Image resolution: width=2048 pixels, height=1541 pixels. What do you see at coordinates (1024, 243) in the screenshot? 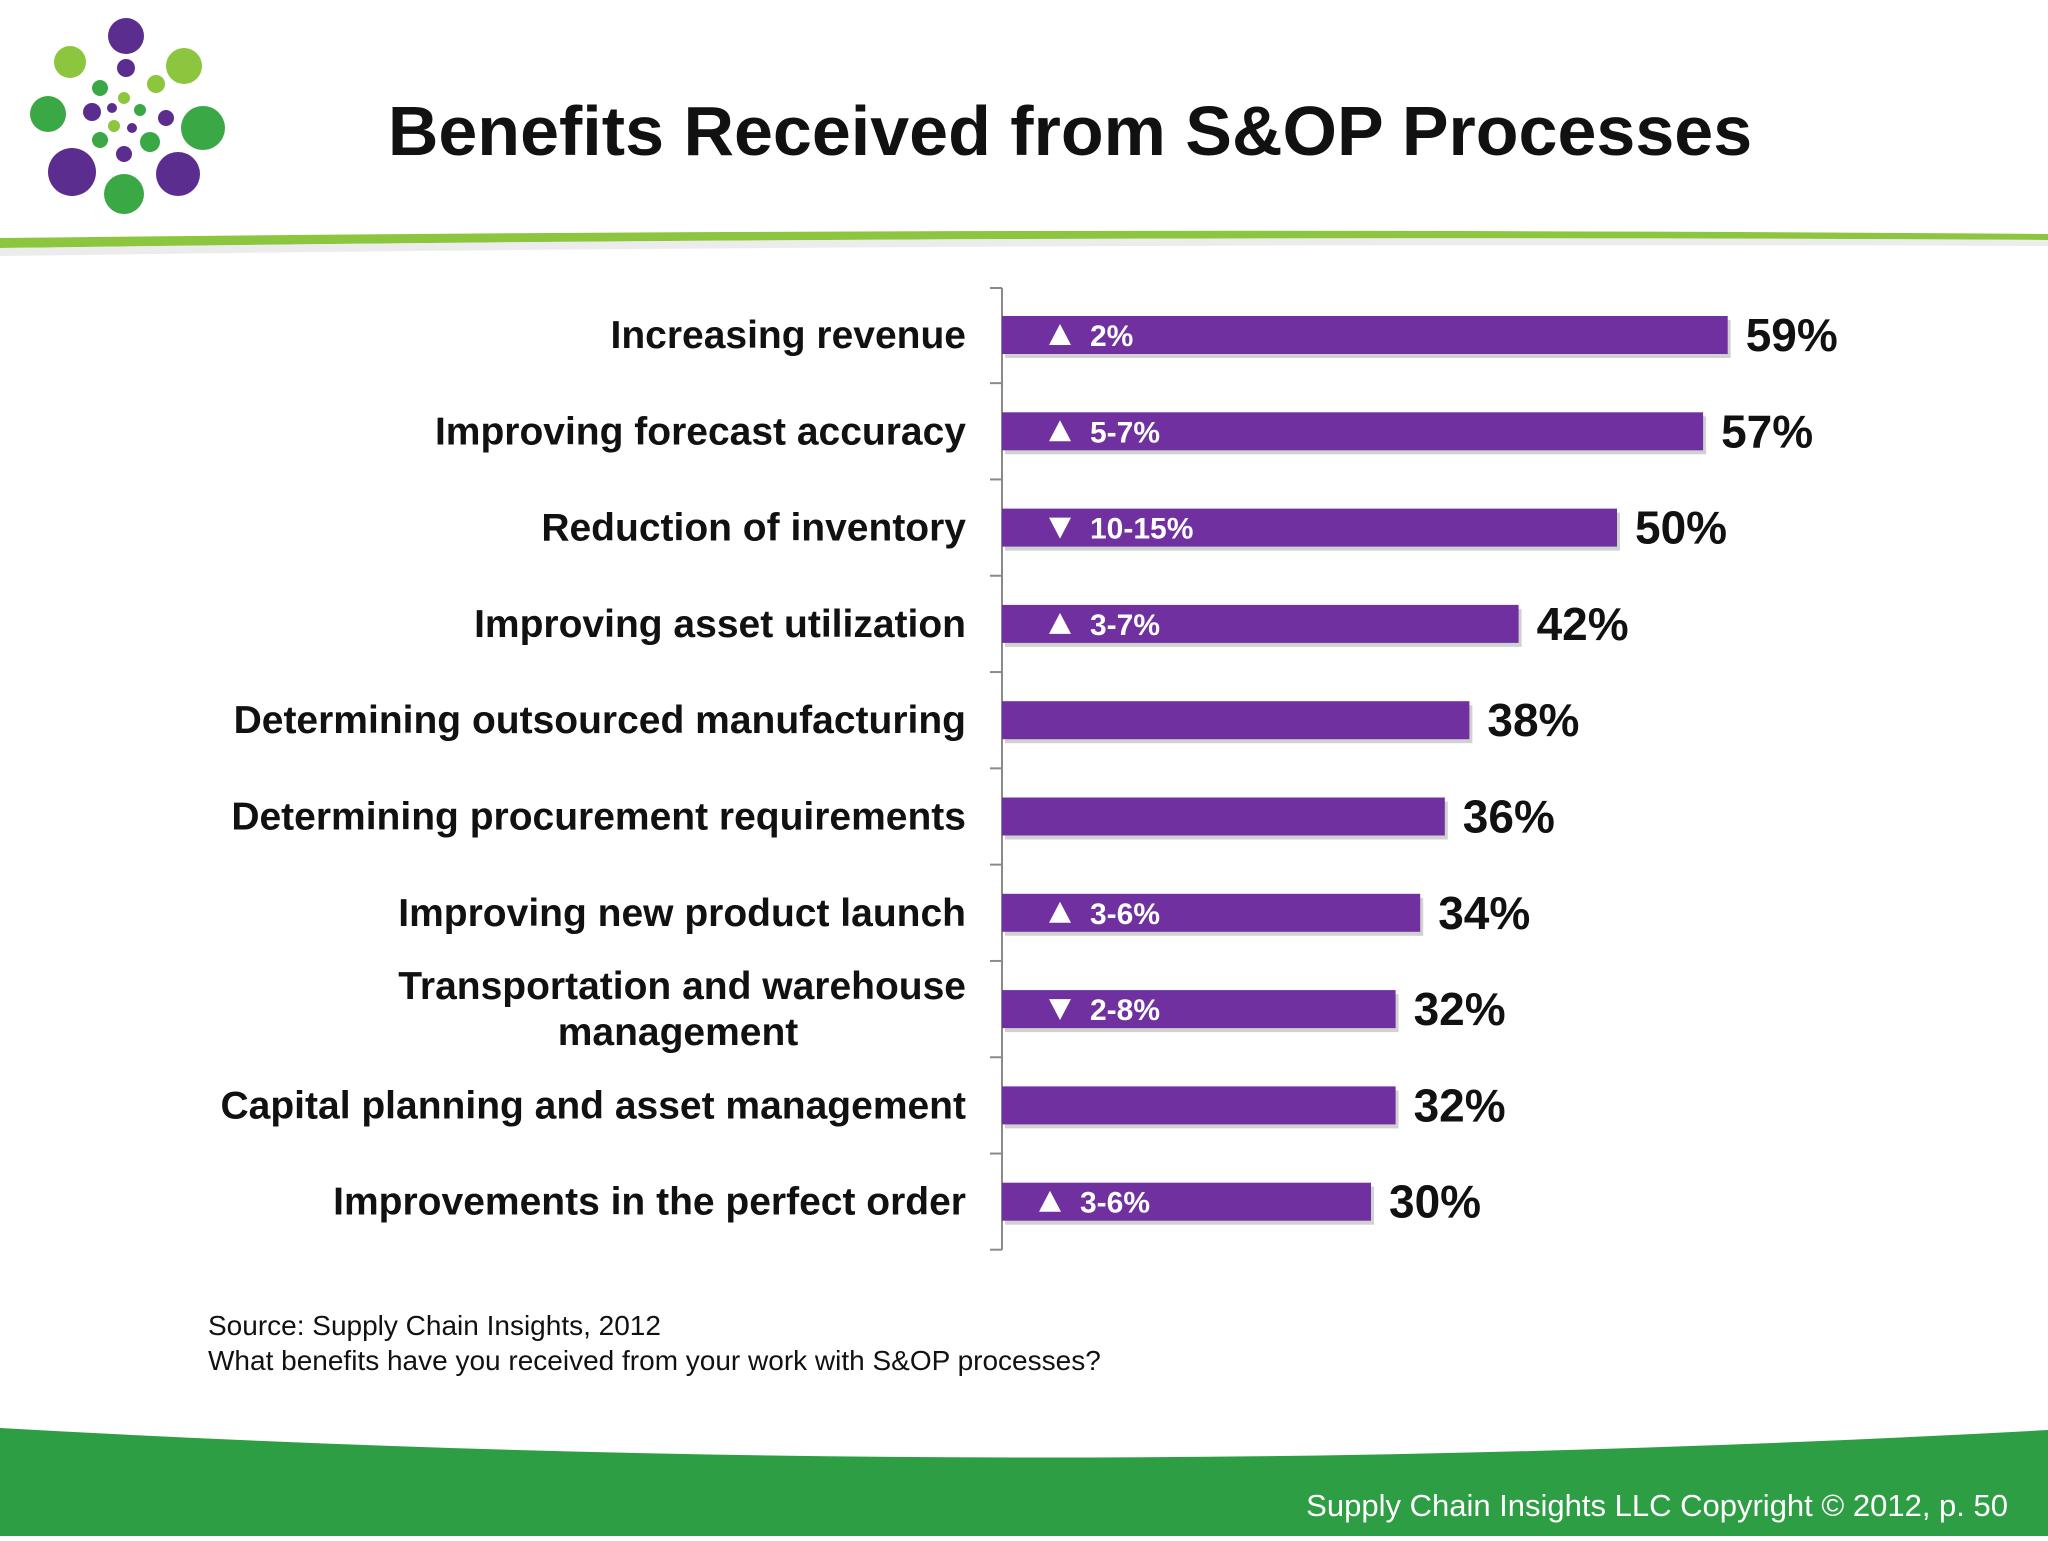
I see `header-divider` at bounding box center [1024, 243].